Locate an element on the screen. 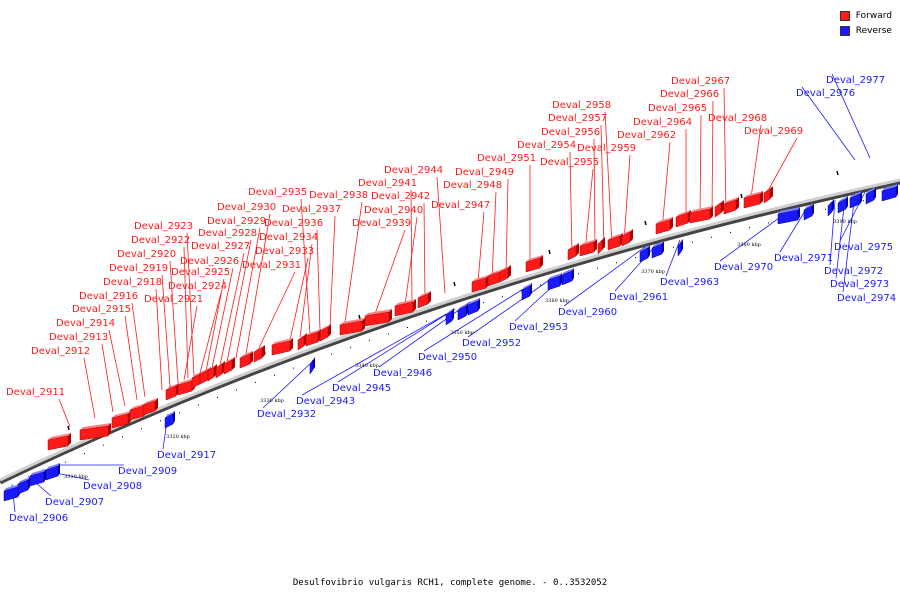 Image resolution: width=900 pixels, height=600 pixels. gene-label: Deval_2918 is located at coordinates (132, 282).